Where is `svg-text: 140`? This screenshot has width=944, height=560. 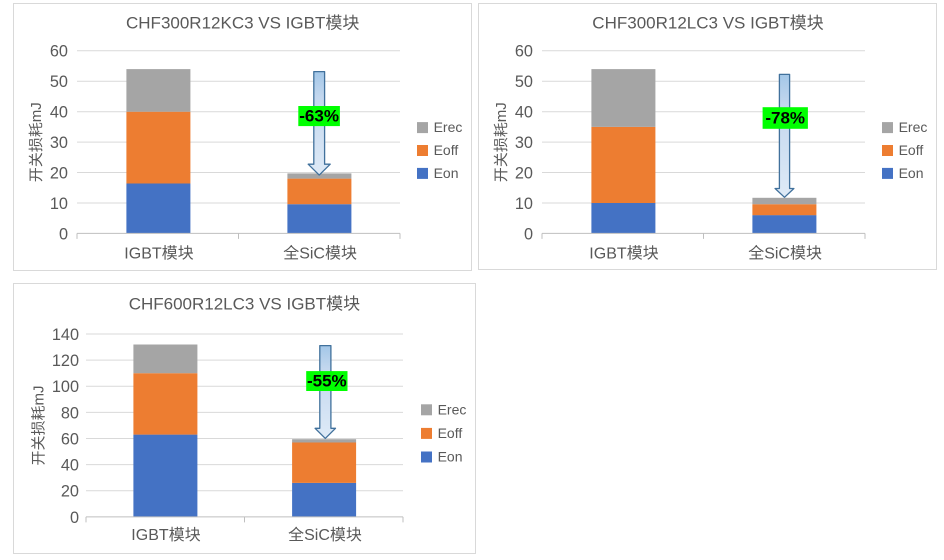 svg-text: 140 is located at coordinates (65, 335).